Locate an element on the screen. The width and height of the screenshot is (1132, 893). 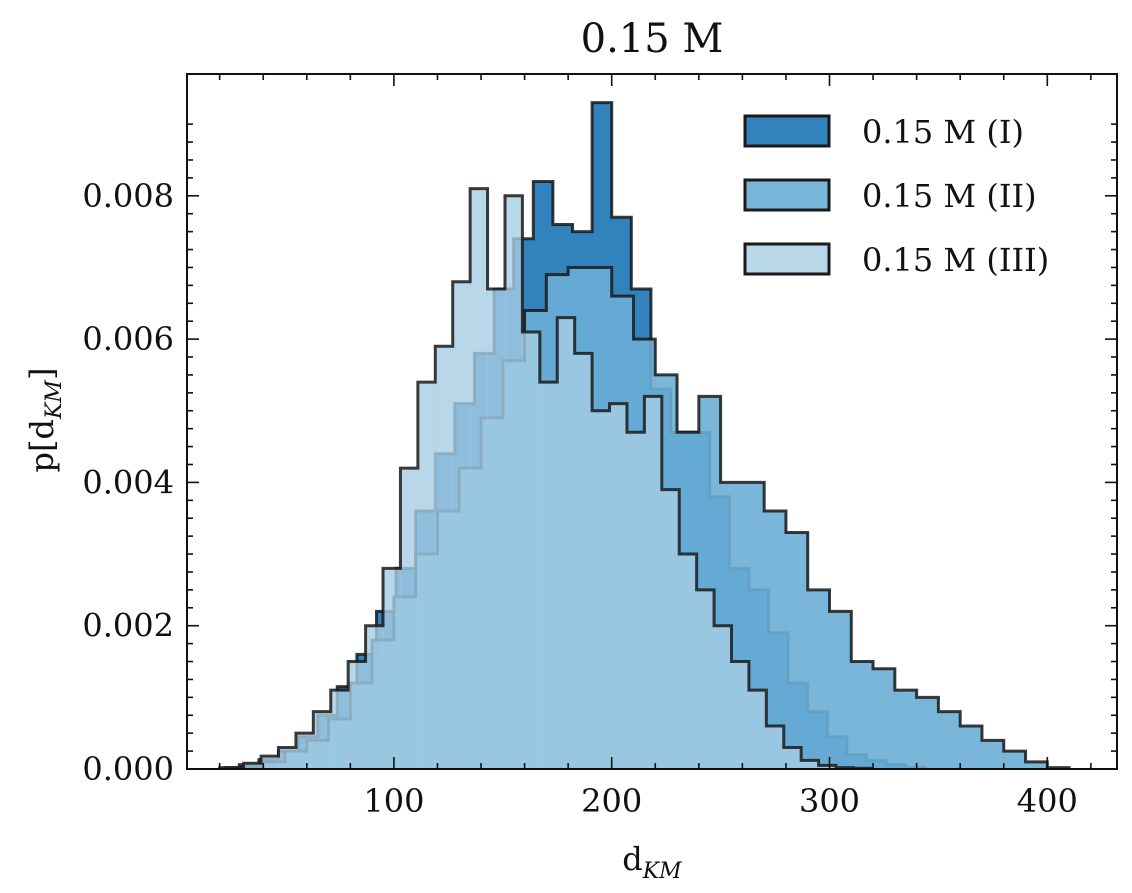
y-axis-label-main: p[d is located at coordinates (42, 445).